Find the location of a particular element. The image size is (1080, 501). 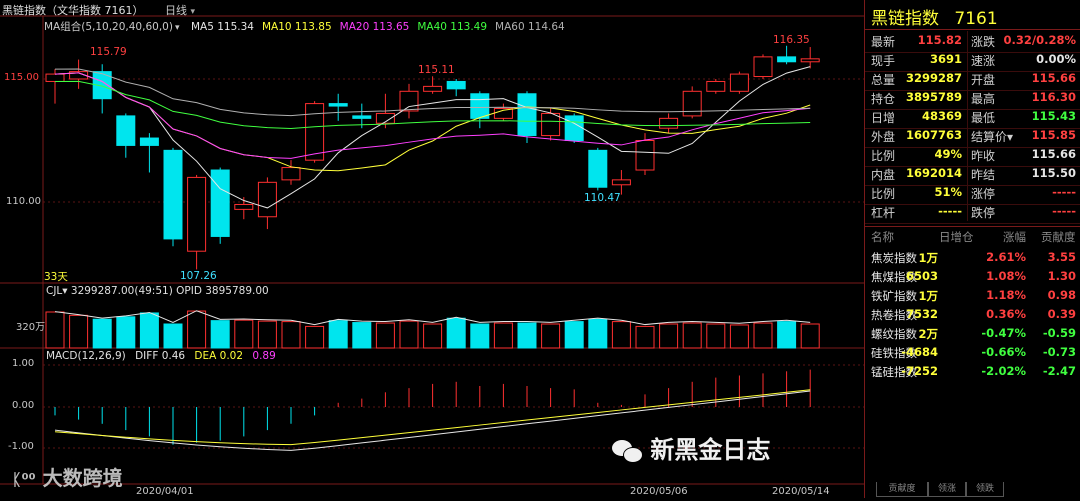

related-row: 铁矿指数 1万 1.18% 0.98 is located at coordinates (972, 296).